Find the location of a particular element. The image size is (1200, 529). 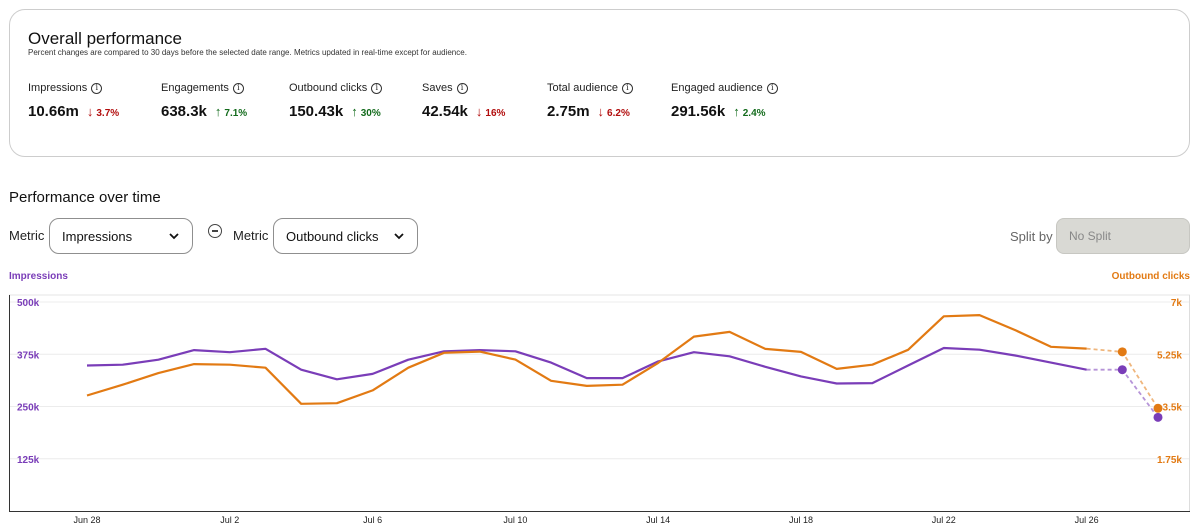

x-tick-label: Jun 28 is located at coordinates (86, 520).